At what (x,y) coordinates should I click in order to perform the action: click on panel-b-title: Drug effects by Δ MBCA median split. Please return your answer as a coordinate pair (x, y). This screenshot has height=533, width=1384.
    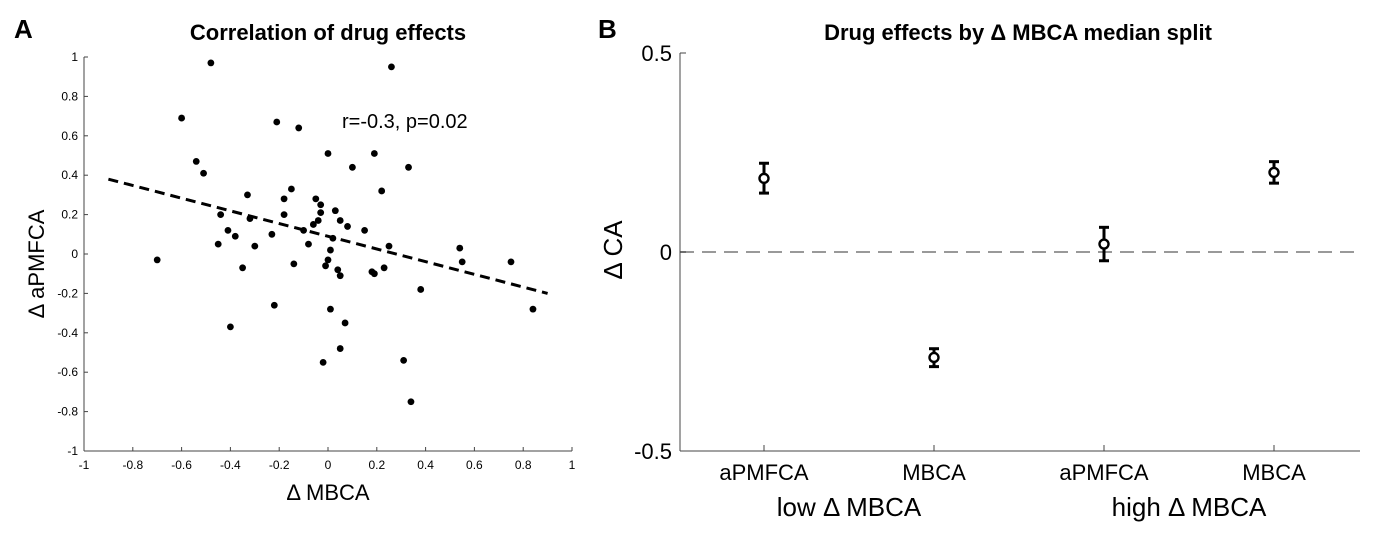
    Looking at the image, I should click on (1018, 32).